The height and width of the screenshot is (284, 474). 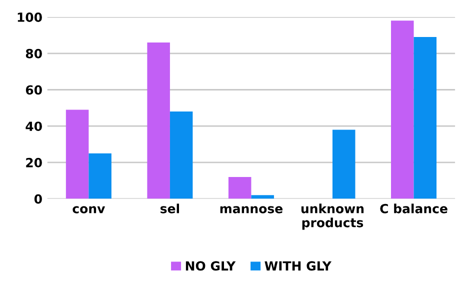 What do you see at coordinates (34, 90) in the screenshot?
I see `y-tick-label: 60` at bounding box center [34, 90].